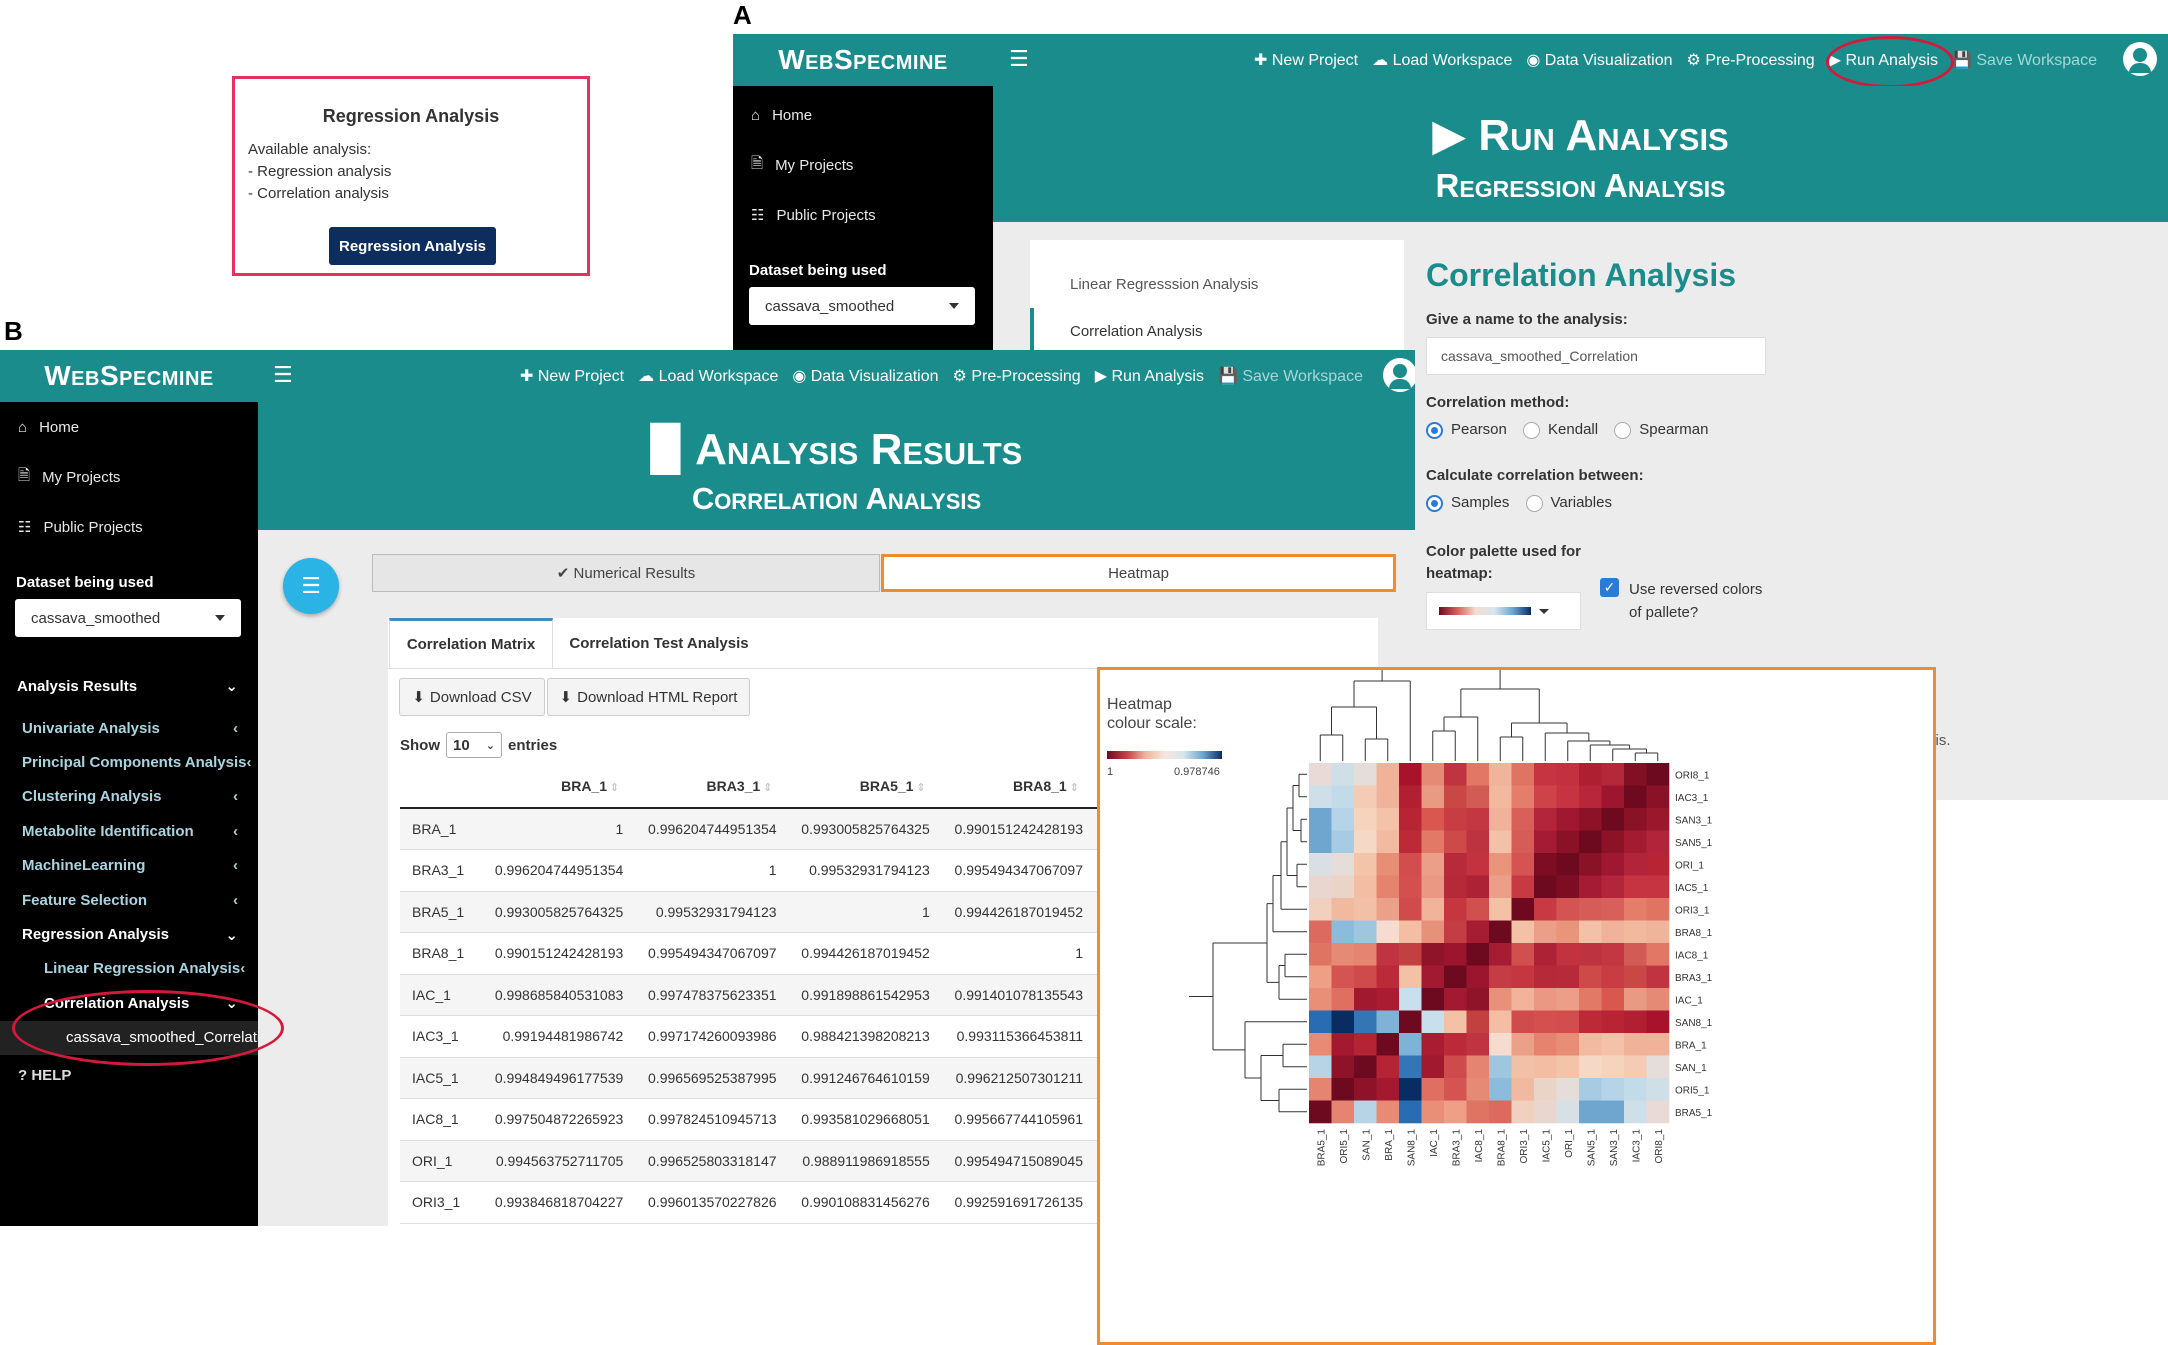  I want to click on analysis-results-header: Analysis Results ⌄, so click(127, 686).